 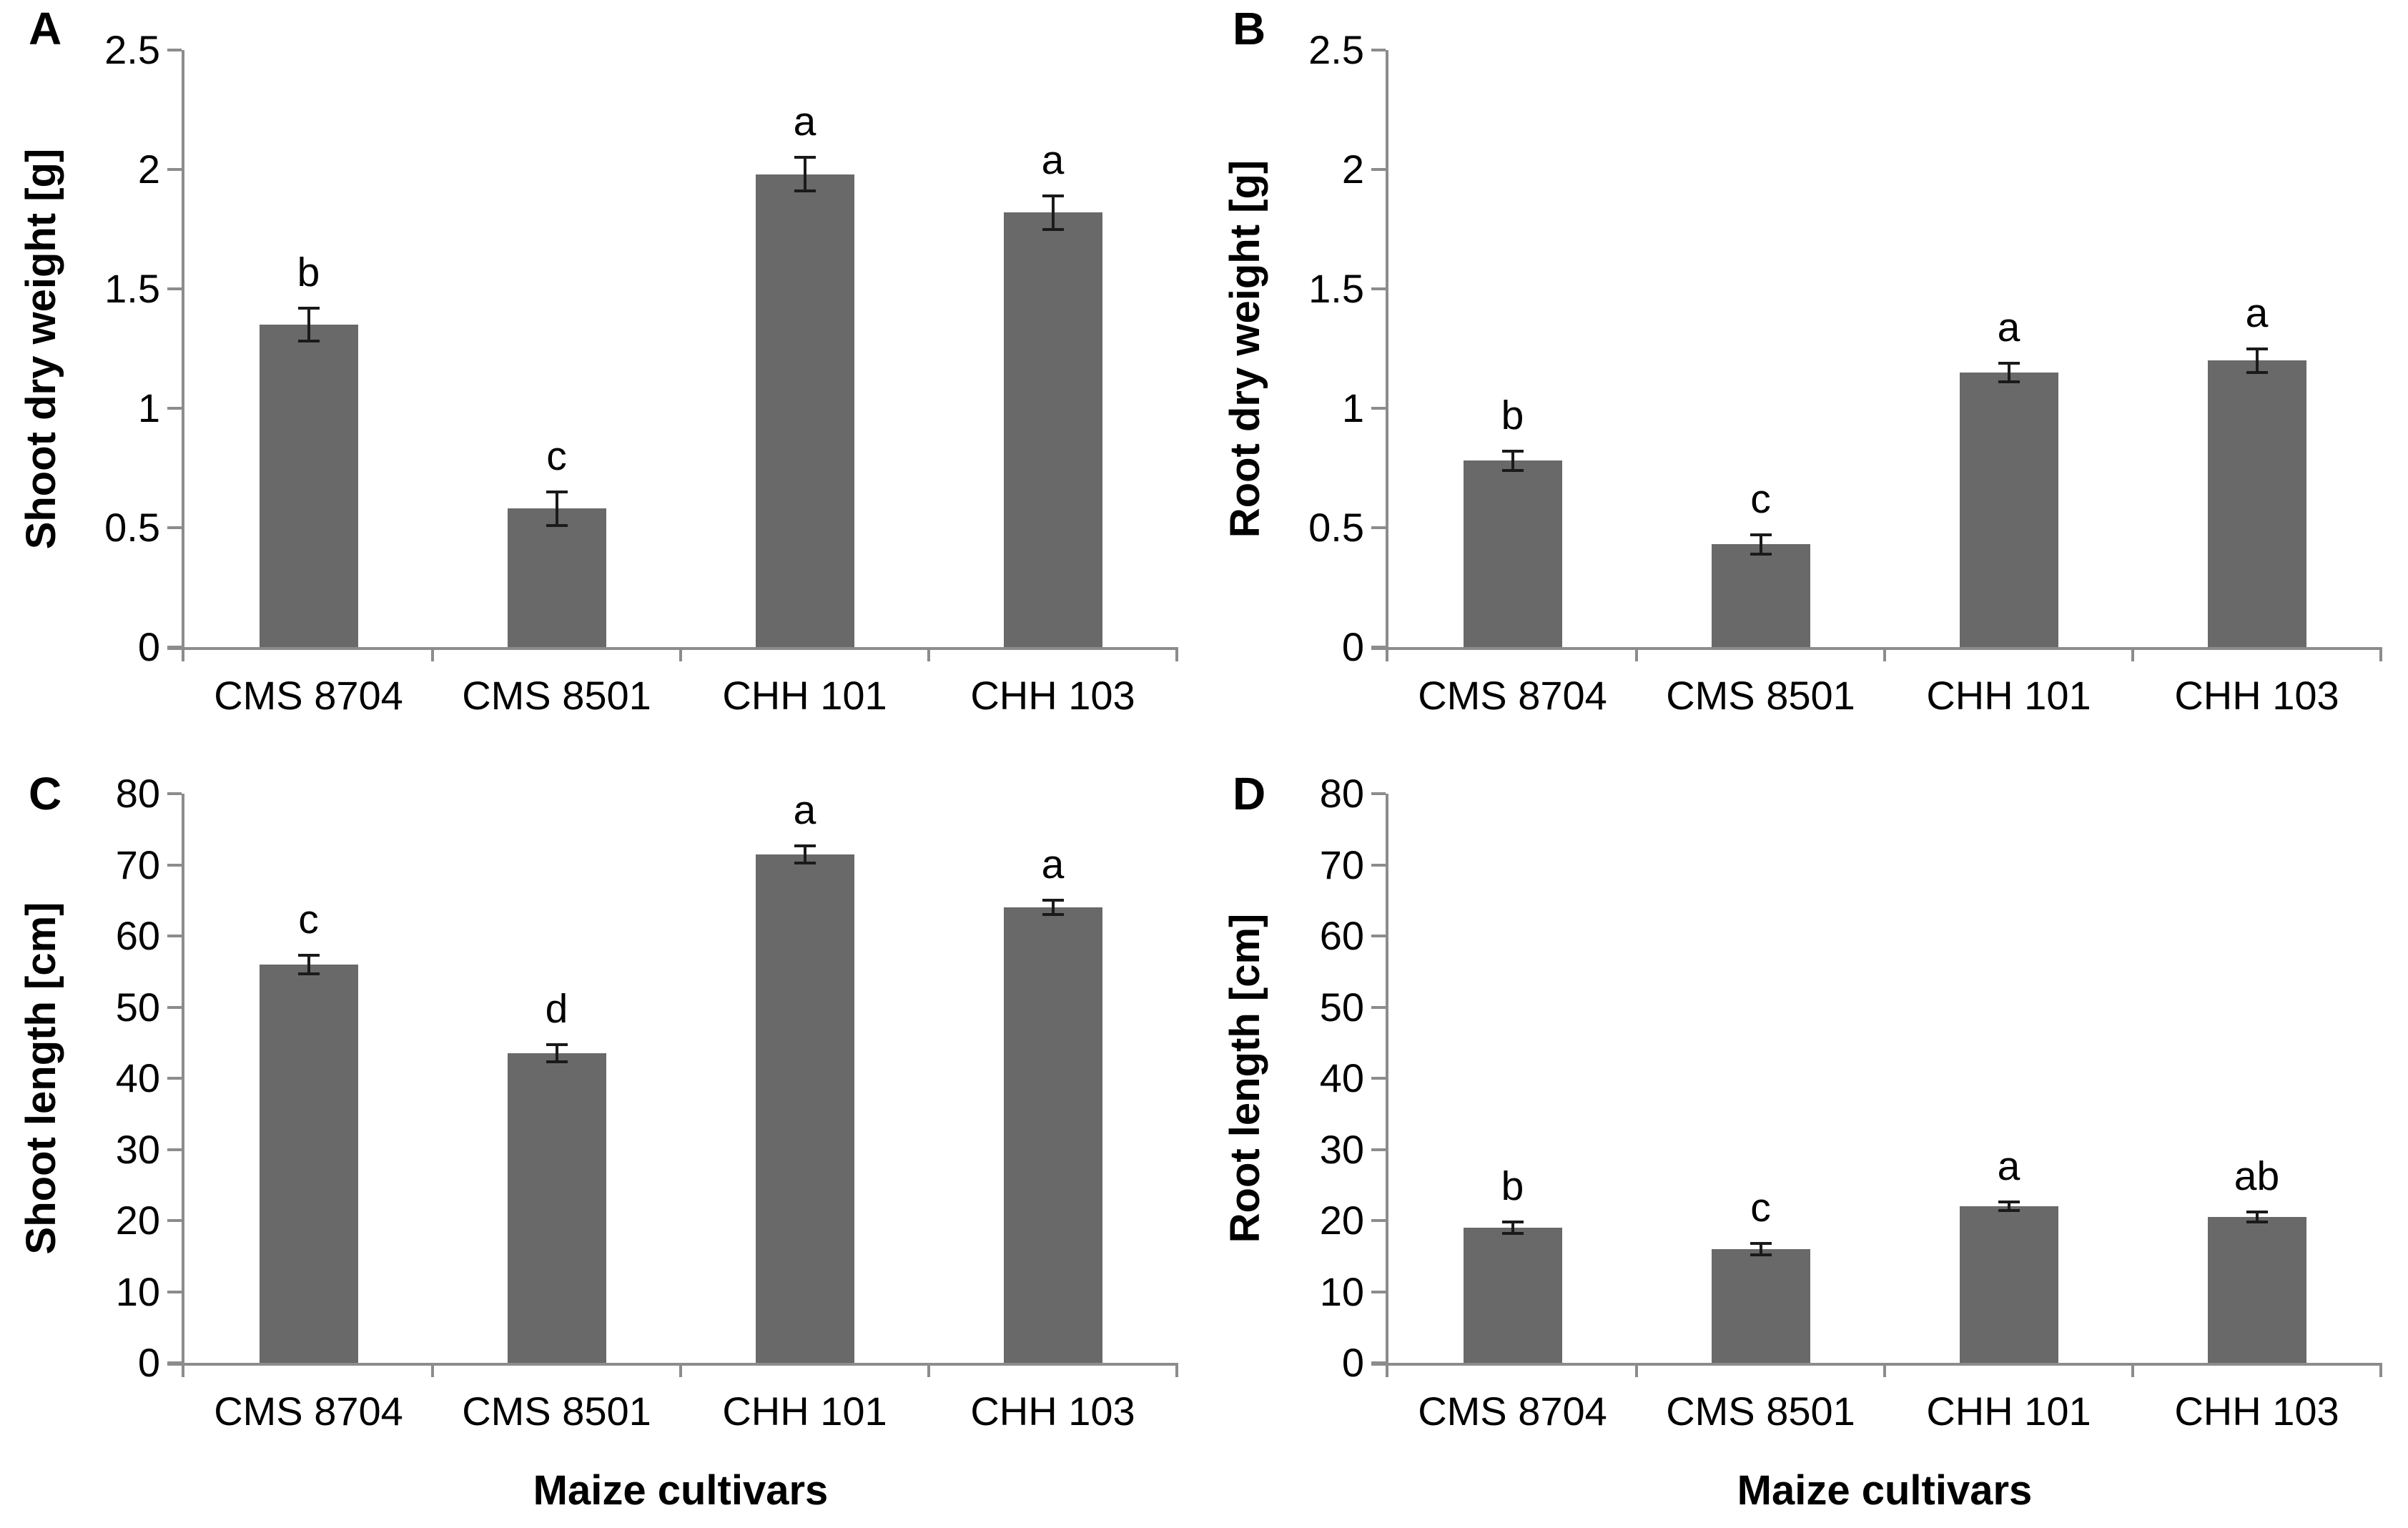 I want to click on y-tick-label: 40, so click(x=1342, y=1077).